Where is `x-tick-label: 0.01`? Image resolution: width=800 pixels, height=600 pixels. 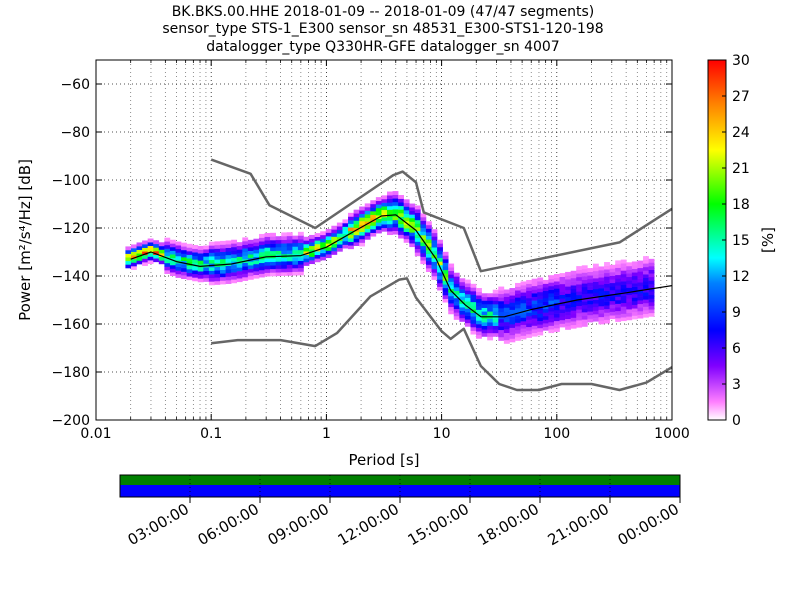 x-tick-label: 0.01 is located at coordinates (95, 434).